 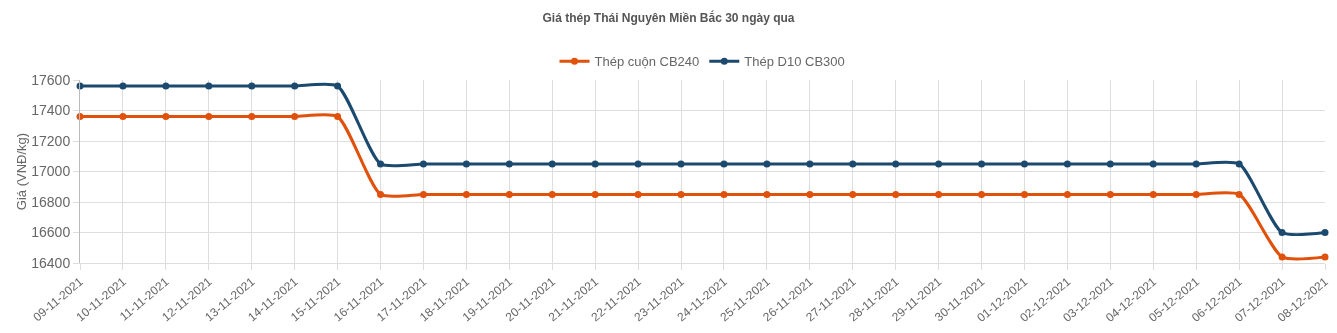 I want to click on y-axis-title: Giá (VNĐ/kg), so click(x=22, y=171).